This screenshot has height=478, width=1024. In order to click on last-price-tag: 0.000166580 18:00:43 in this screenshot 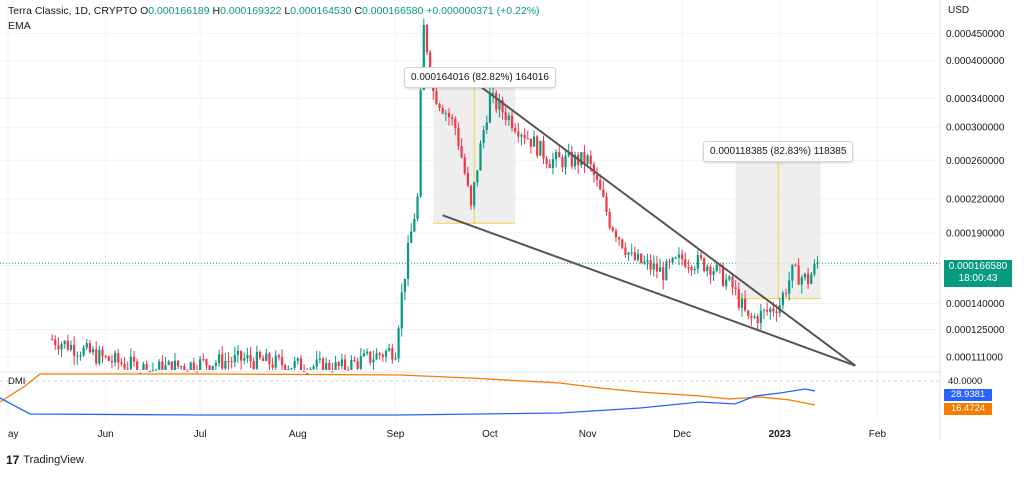, I will do `click(978, 273)`.